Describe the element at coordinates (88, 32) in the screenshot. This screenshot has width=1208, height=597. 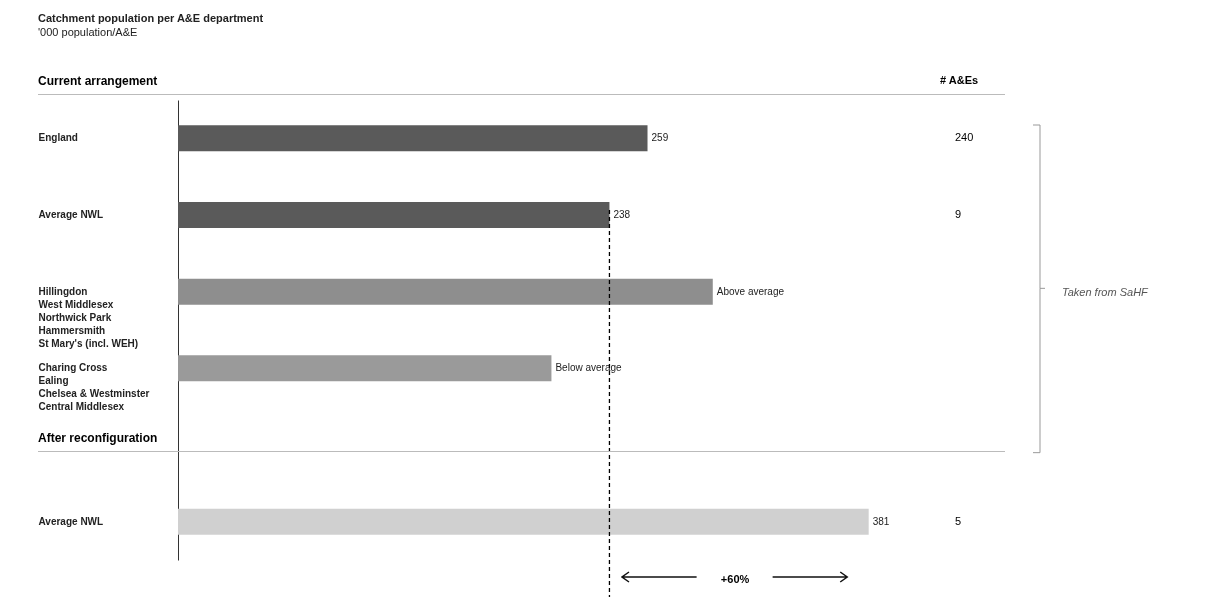
I see `text: '000 population/A&E` at that location.